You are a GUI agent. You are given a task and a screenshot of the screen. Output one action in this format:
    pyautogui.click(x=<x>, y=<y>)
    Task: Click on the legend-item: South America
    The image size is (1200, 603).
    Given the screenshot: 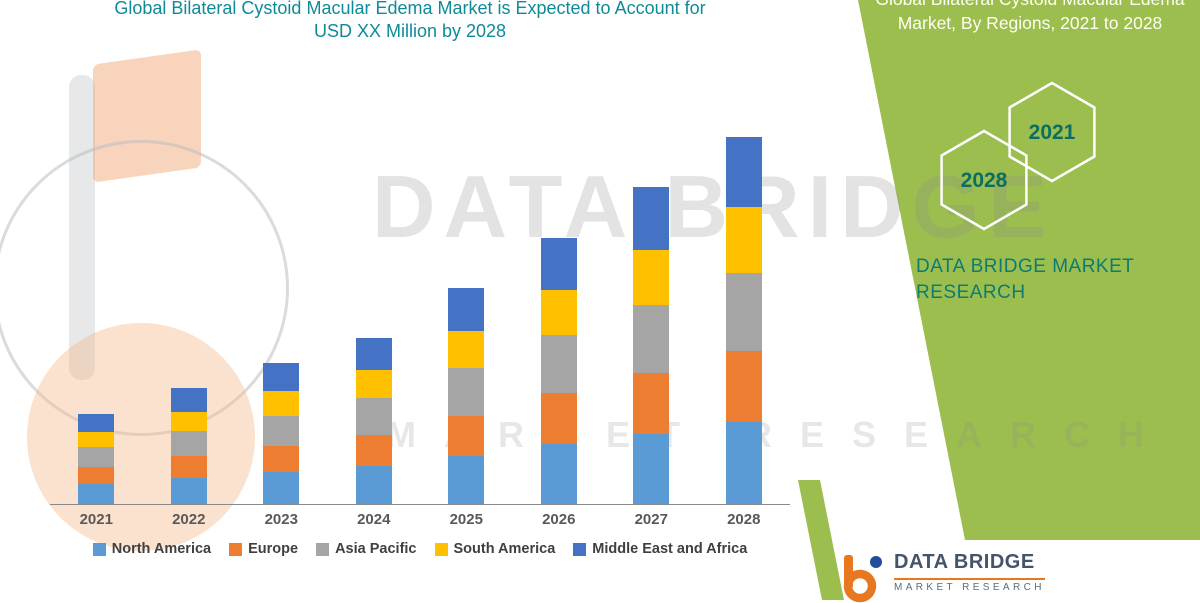 What is the action you would take?
    pyautogui.click(x=495, y=549)
    